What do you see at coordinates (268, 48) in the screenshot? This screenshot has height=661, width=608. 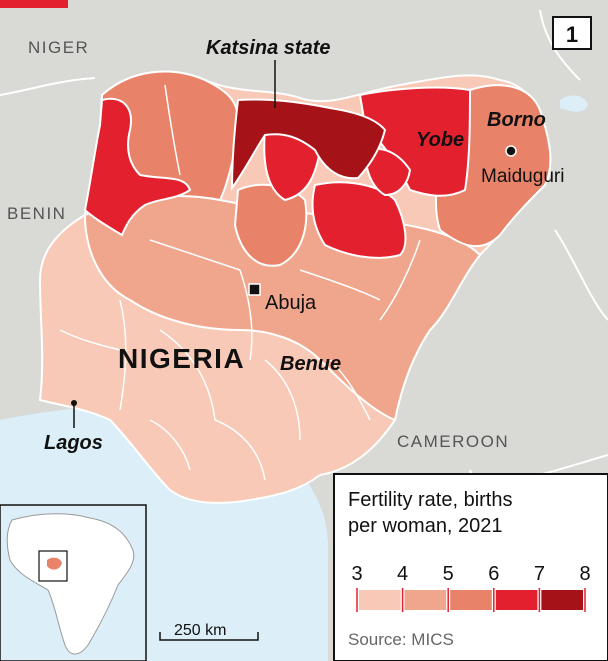 I see `label-katsina-state: Katsina state` at bounding box center [268, 48].